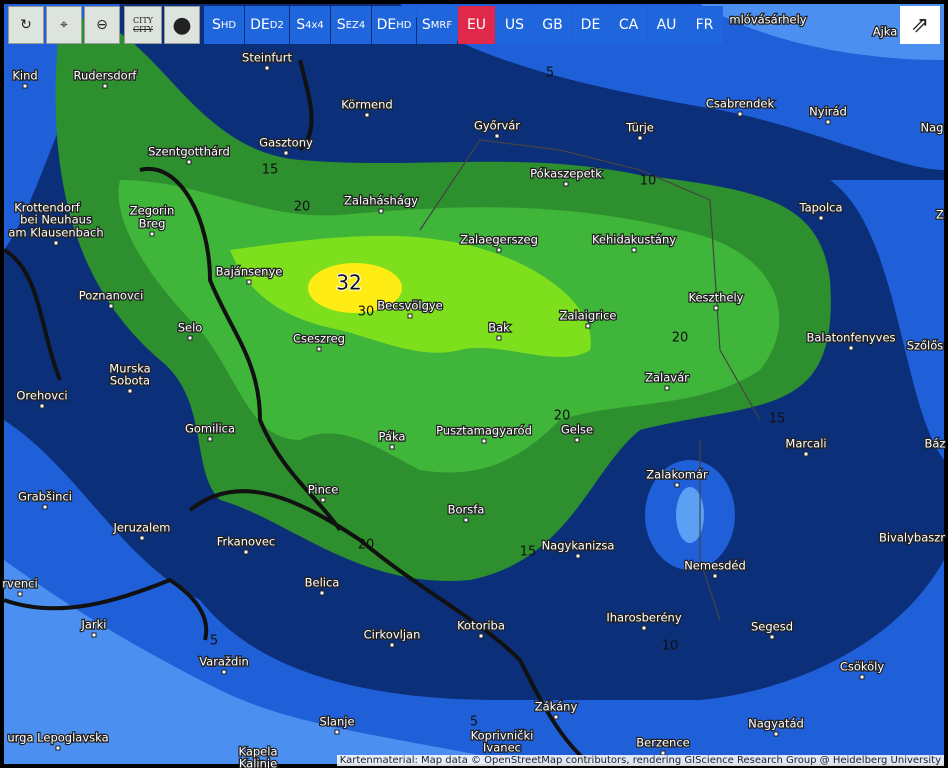 The image size is (948, 768). What do you see at coordinates (502, 736) in the screenshot?
I see `city-label: Koprivnički` at bounding box center [502, 736].